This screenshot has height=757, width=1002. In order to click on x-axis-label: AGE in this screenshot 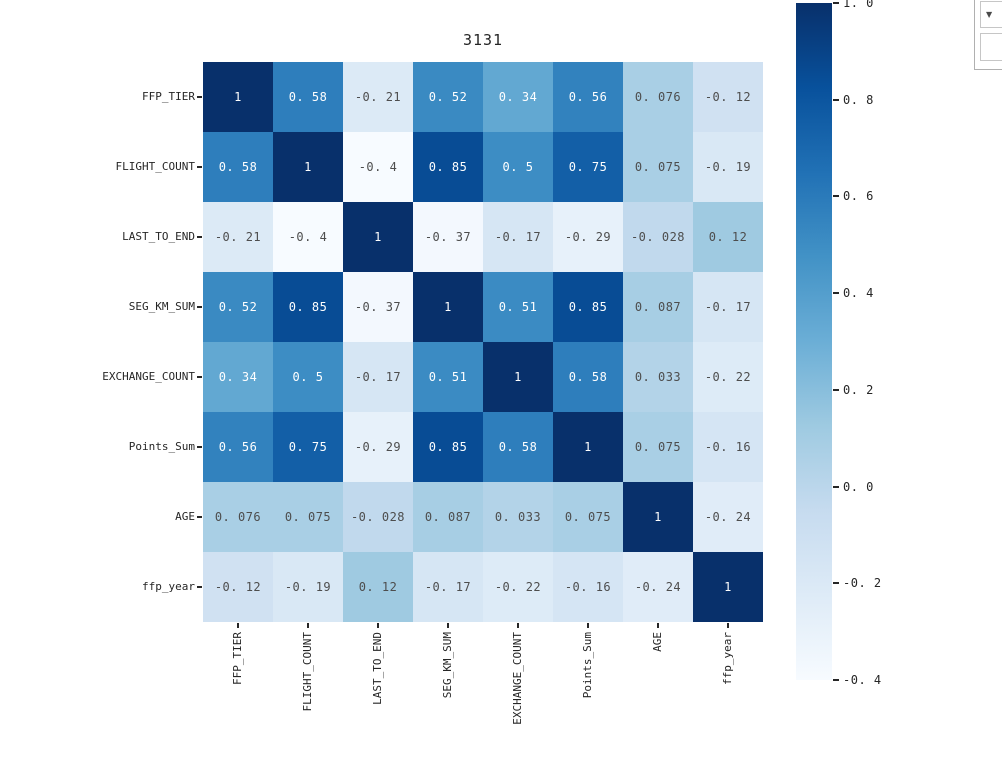, I will do `click(657, 642)`.